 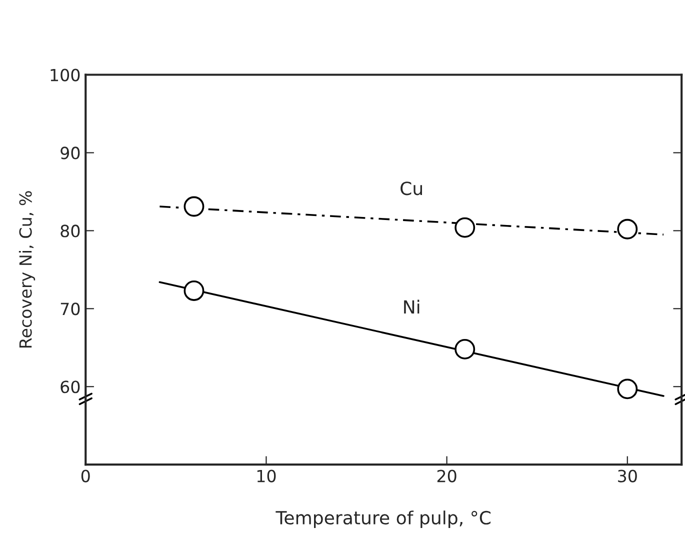 What do you see at coordinates (70, 231) in the screenshot?
I see `y-tick-label: 80` at bounding box center [70, 231].